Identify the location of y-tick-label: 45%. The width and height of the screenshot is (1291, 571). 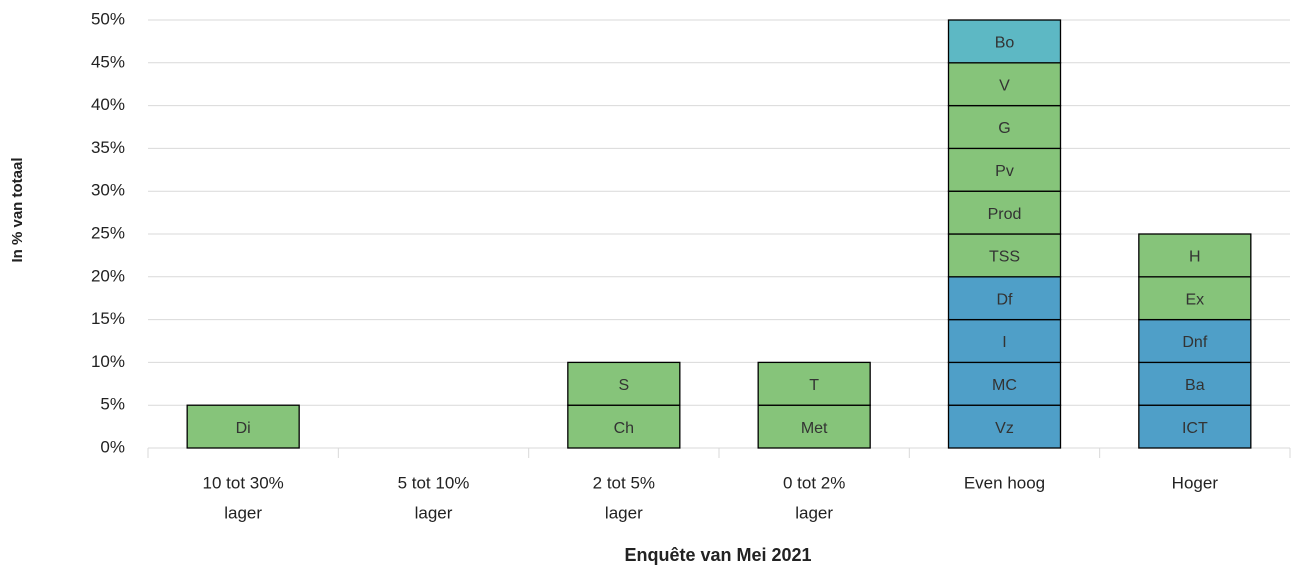
(108, 61).